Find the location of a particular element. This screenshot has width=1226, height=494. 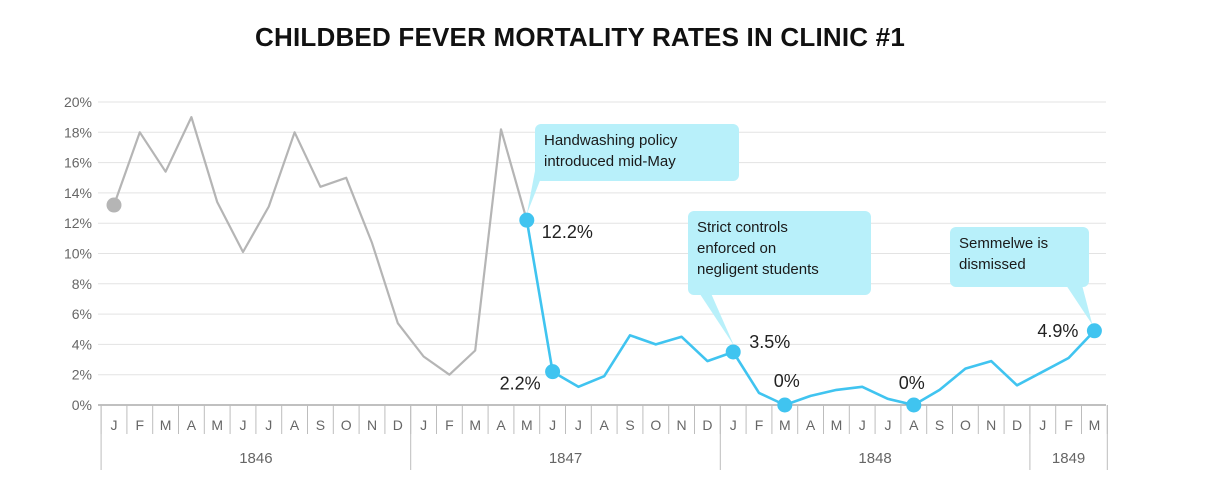

y-tick-label: 2% is located at coordinates (82, 375).